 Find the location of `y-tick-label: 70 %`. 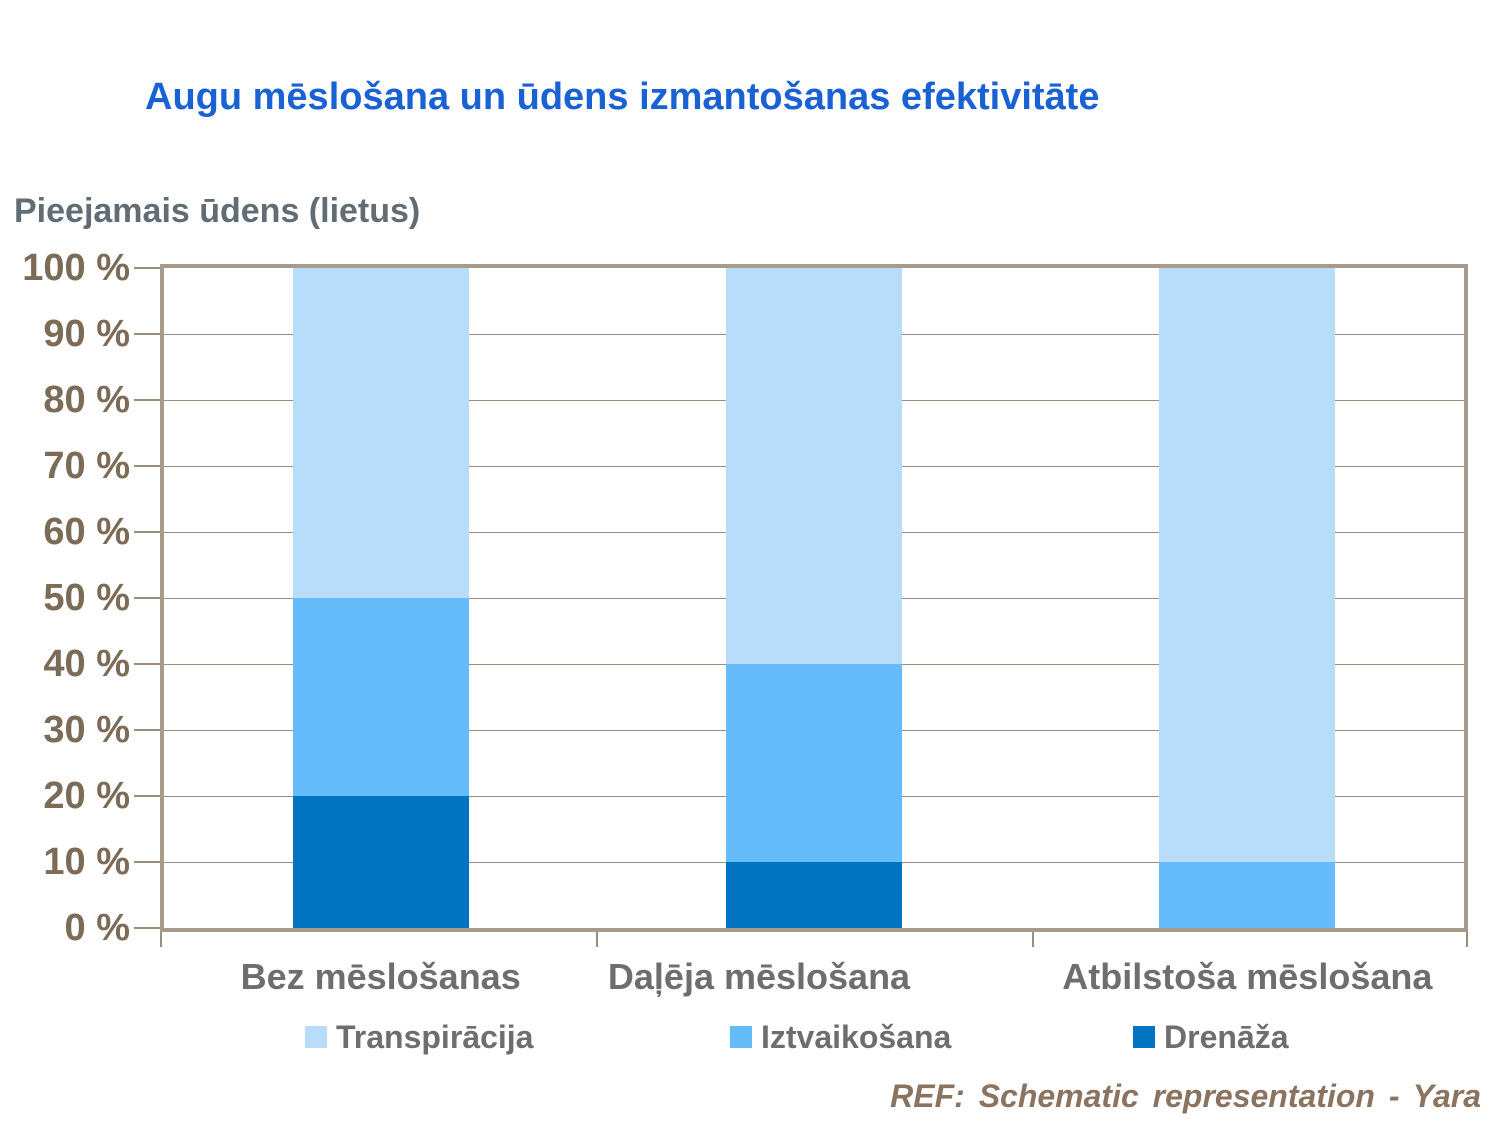

y-tick-label: 70 % is located at coordinates (86, 466).